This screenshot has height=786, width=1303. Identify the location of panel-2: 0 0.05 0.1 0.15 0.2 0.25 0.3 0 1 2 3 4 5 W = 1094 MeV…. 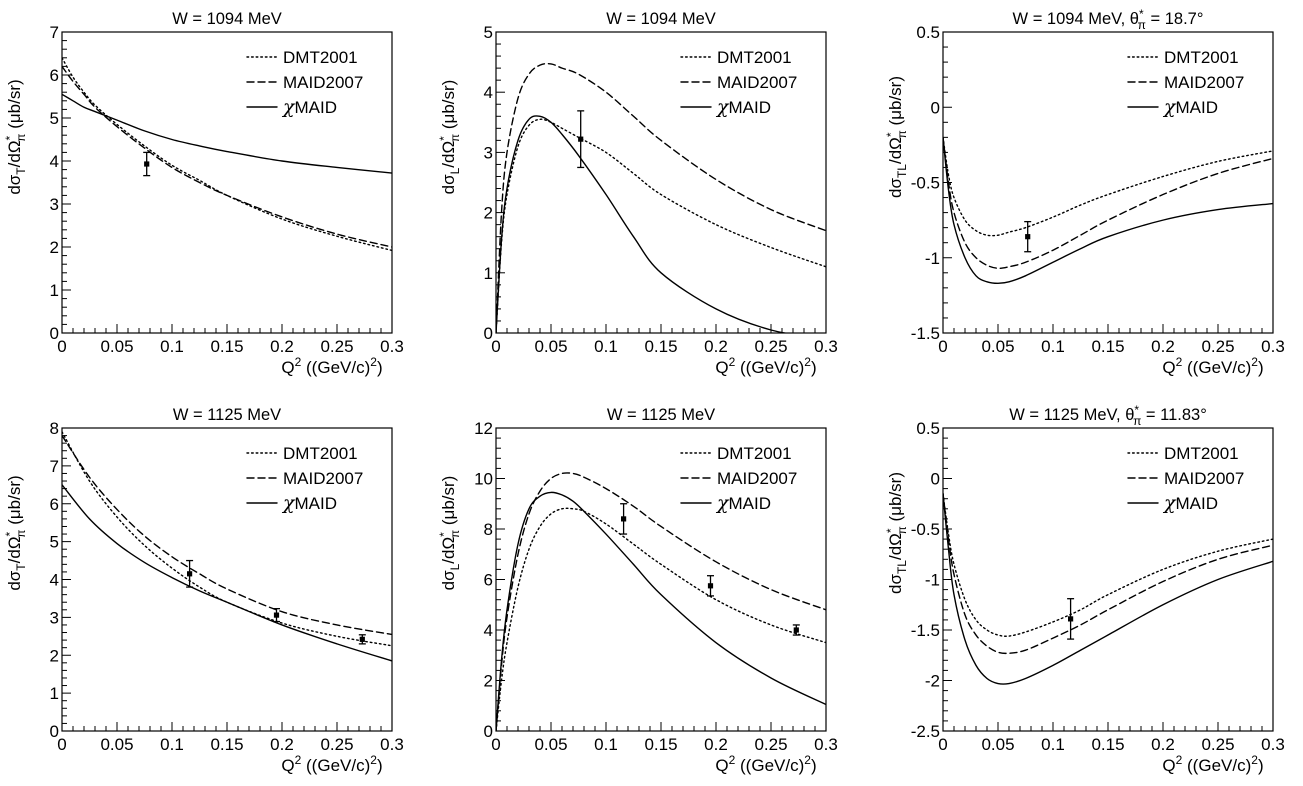
(637, 193).